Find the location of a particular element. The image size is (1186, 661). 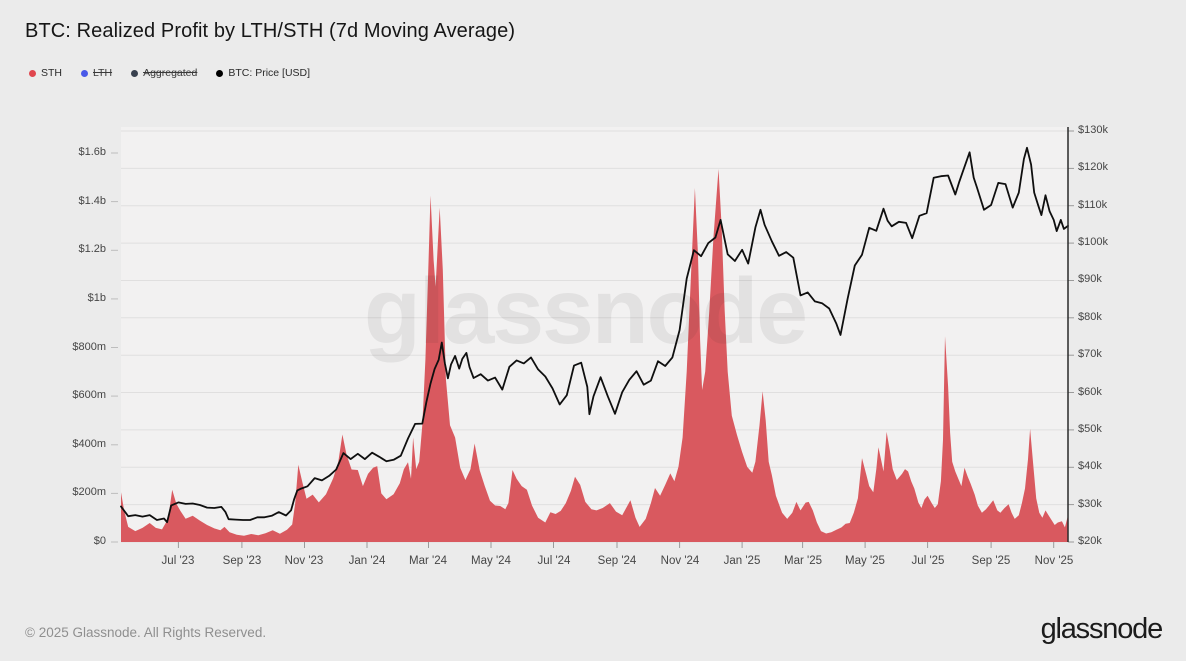

legend: STH LTH Aggregated BTC: Price [USD] is located at coordinates (169, 73).